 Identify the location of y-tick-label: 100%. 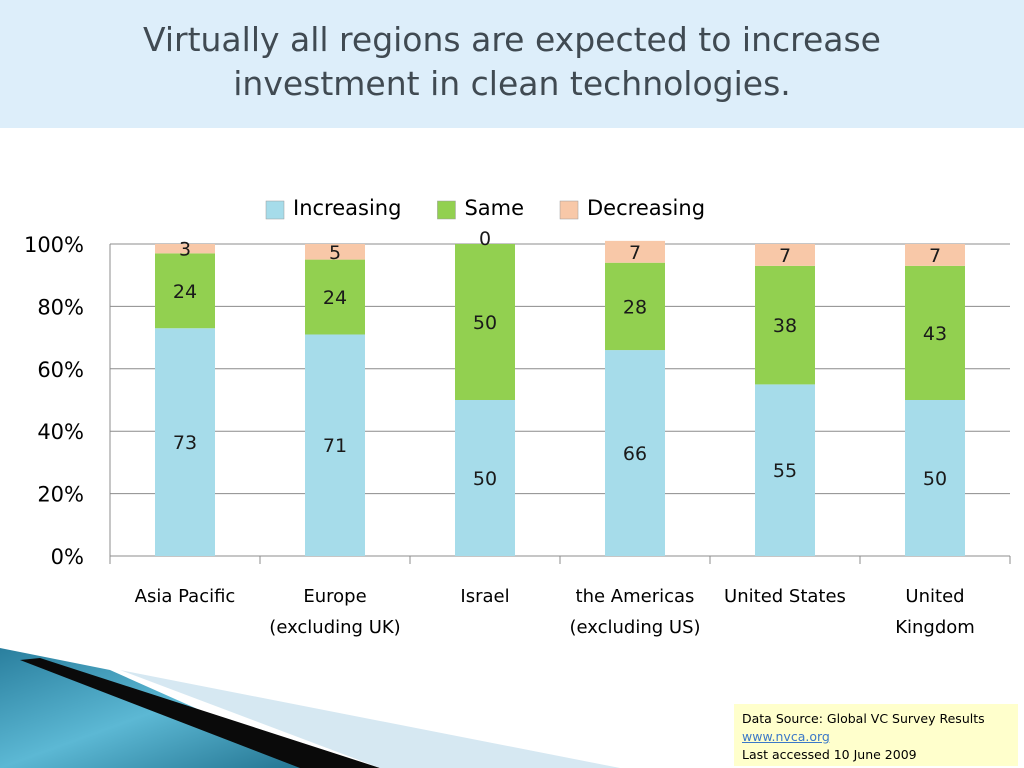
(54, 245).